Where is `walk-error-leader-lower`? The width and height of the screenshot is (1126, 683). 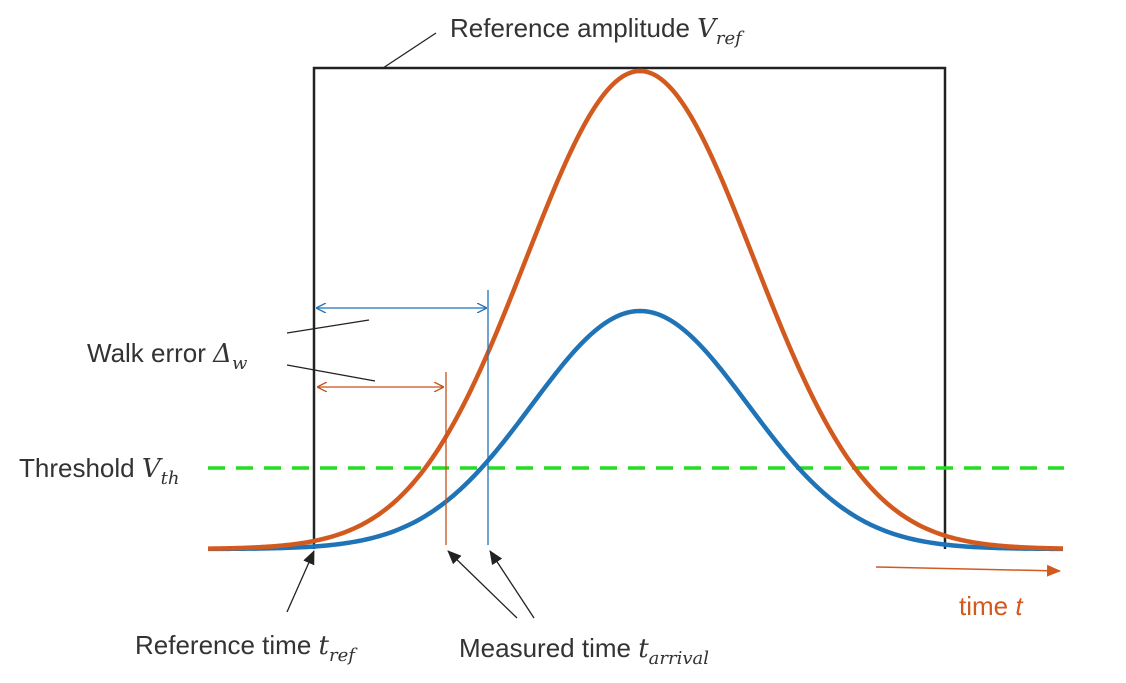
walk-error-leader-lower is located at coordinates (331, 373).